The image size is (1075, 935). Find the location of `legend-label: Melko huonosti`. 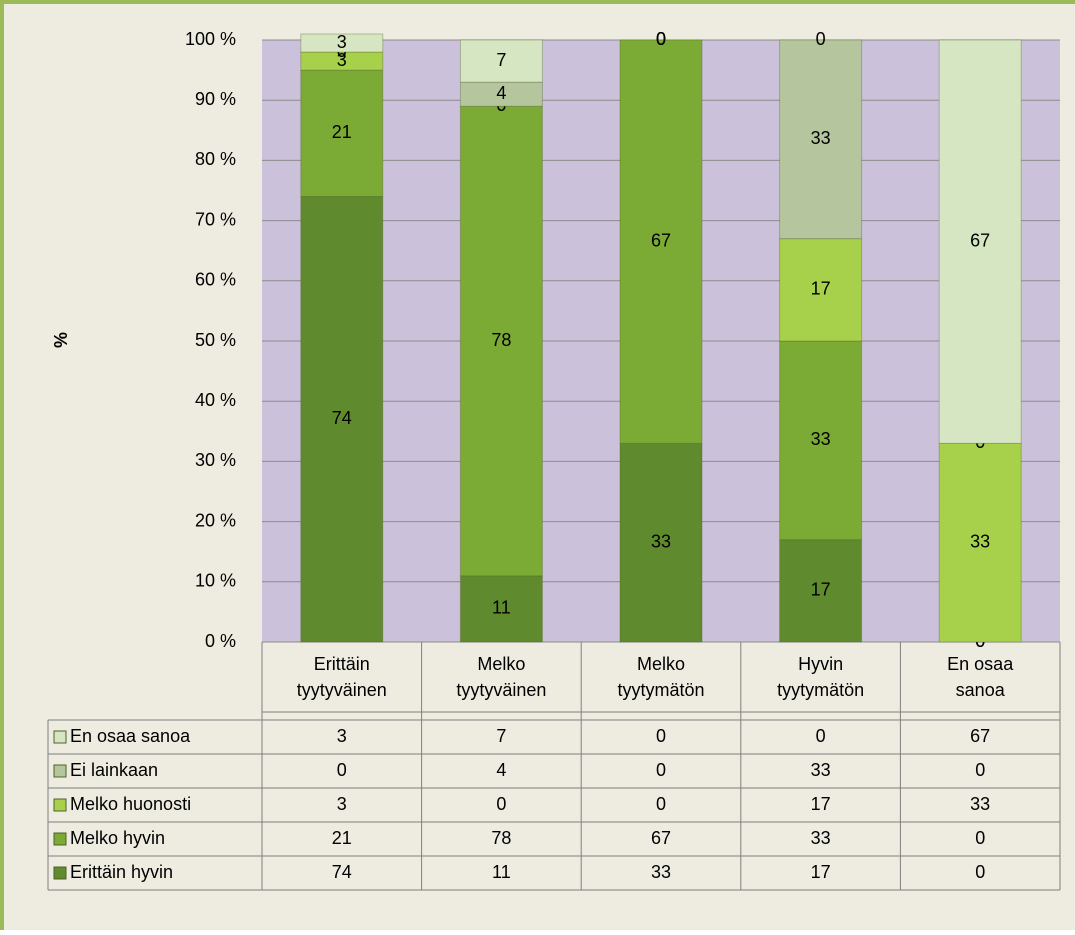

legend-label: Melko huonosti is located at coordinates (130, 804).